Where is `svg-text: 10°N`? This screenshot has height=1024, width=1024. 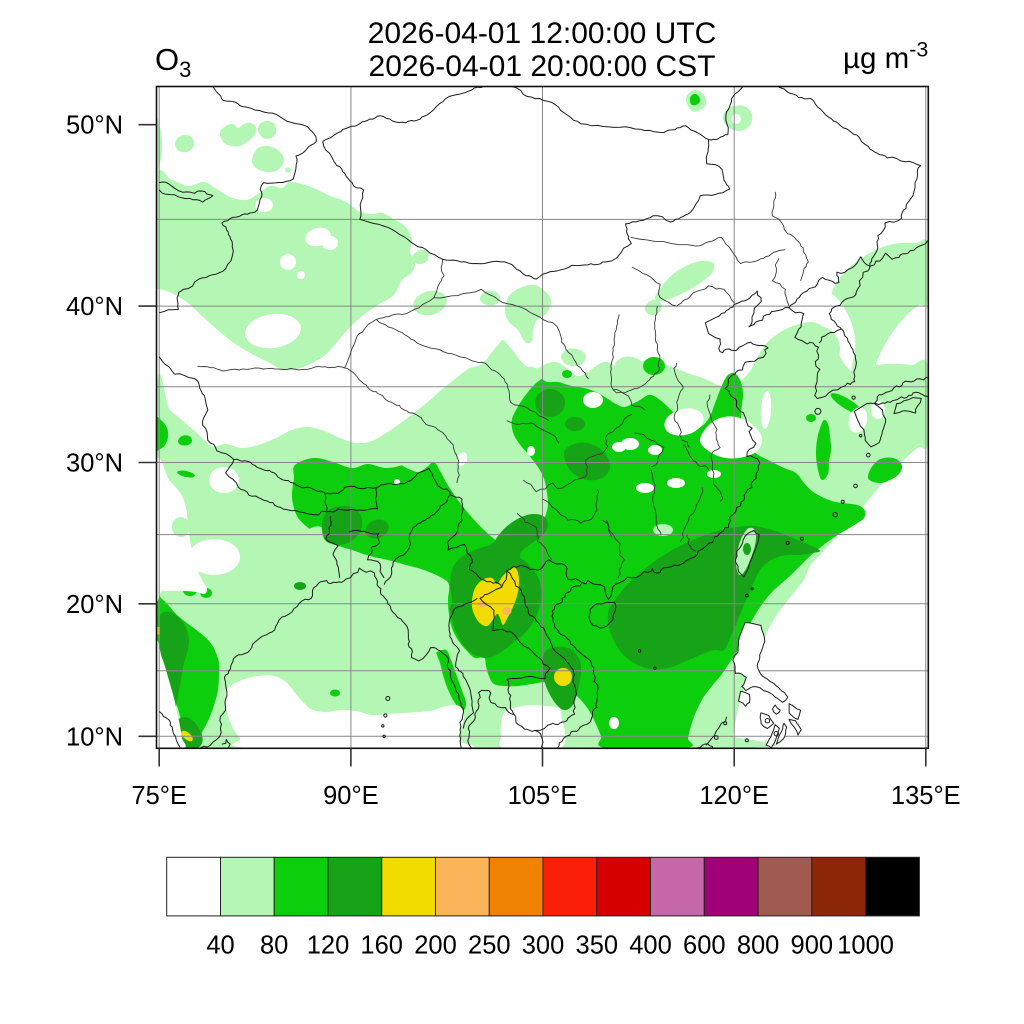 svg-text: 10°N is located at coordinates (94, 737).